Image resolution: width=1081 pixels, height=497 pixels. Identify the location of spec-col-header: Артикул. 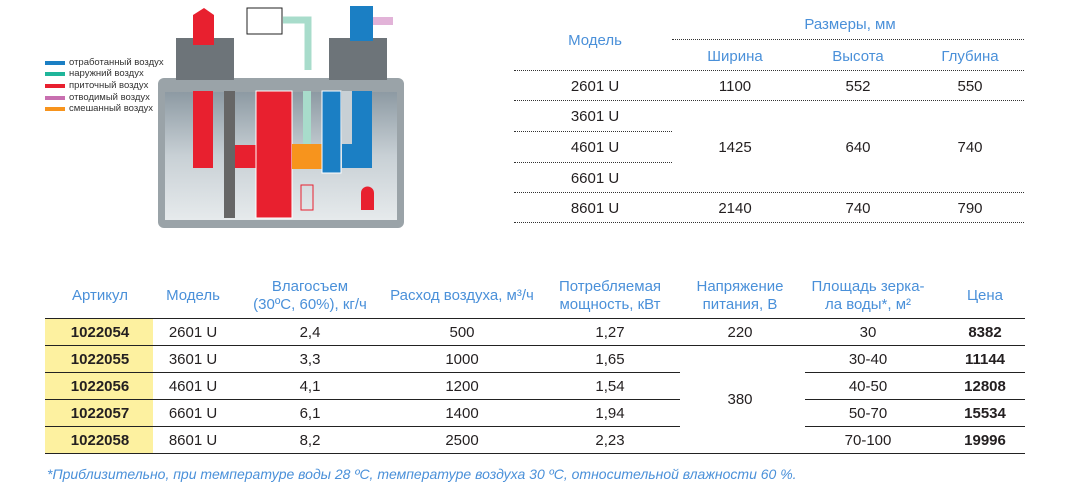
(100, 296).